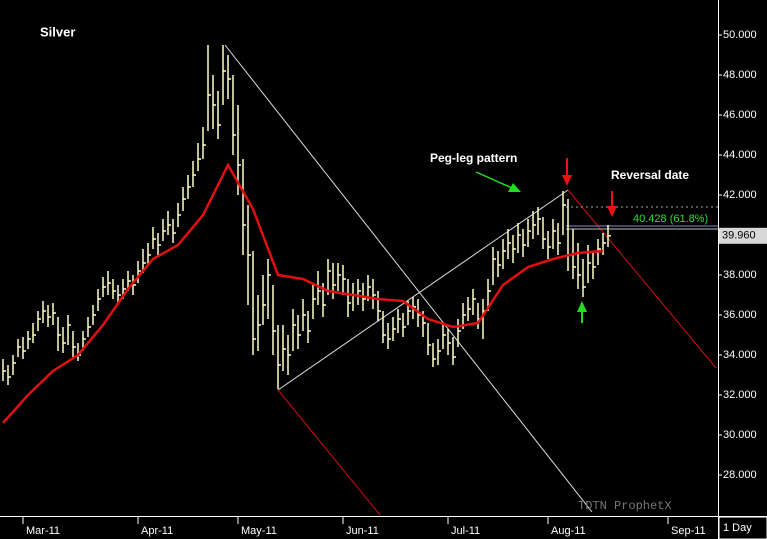 The image size is (767, 539). I want to click on arrow-shaft, so click(494, 180).